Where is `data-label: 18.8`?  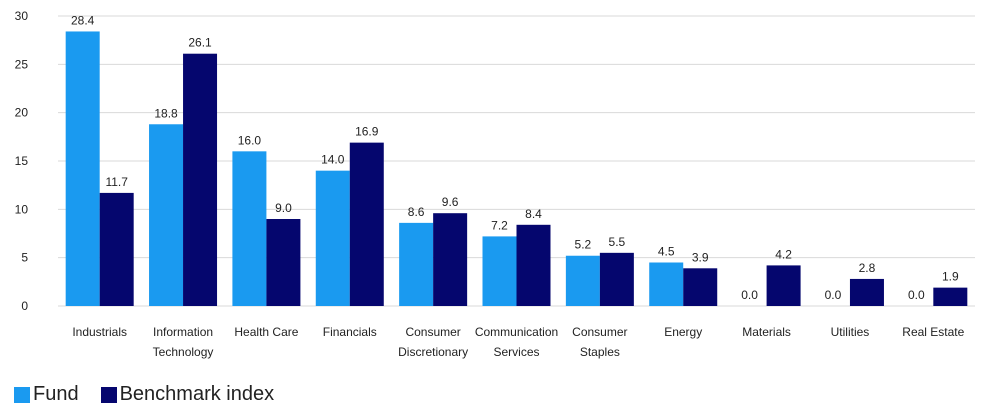 data-label: 18.8 is located at coordinates (166, 113).